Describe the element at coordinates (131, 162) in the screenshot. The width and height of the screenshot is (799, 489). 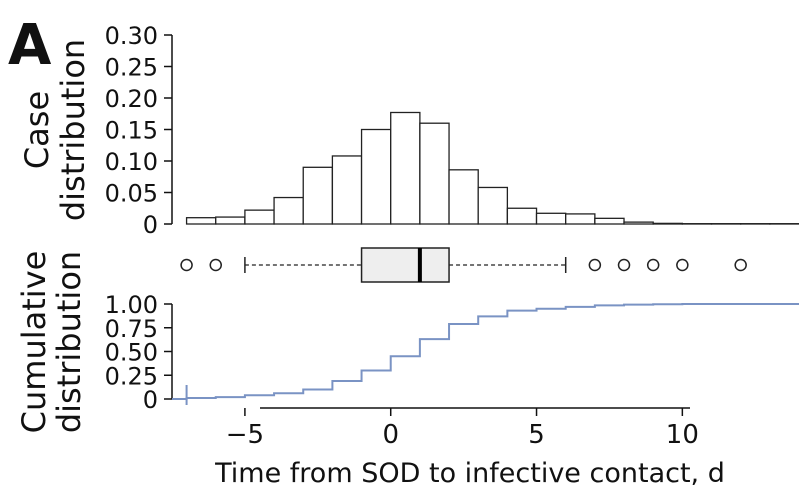
I see `hist-y-tick-label: 0.10` at that location.